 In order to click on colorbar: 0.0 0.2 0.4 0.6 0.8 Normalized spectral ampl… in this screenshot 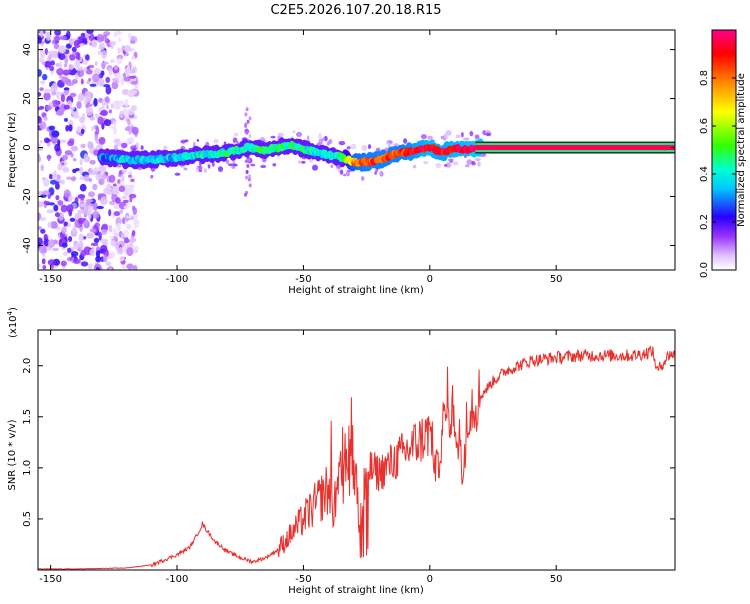, I will do `click(723, 153)`.